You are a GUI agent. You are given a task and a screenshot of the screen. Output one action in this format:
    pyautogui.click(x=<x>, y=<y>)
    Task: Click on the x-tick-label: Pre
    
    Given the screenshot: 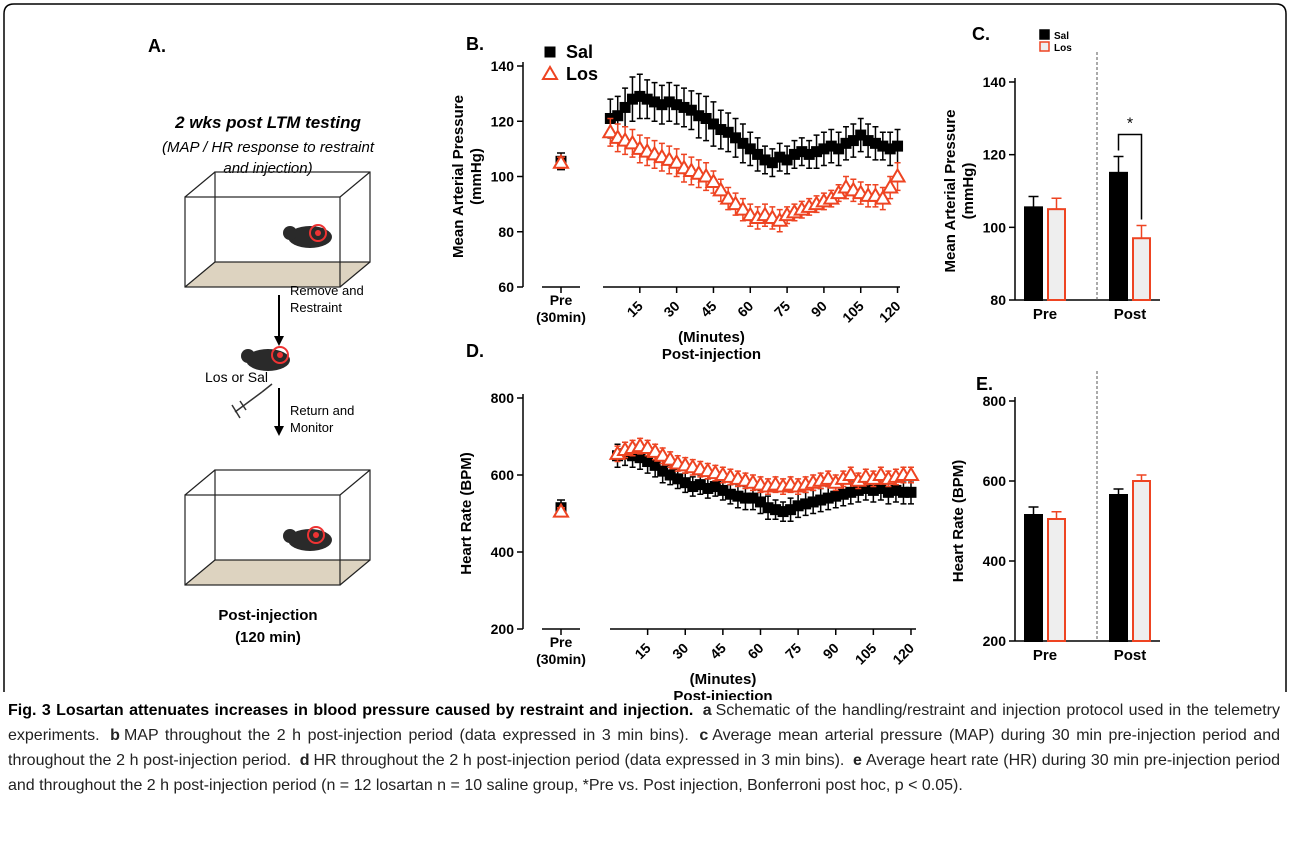 What is the action you would take?
    pyautogui.click(x=1045, y=314)
    